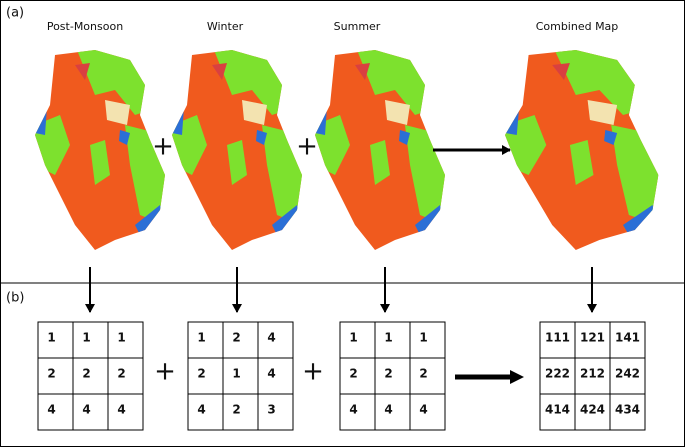 This screenshot has height=447, width=685. I want to click on map-title: Post-Monsoon, so click(85, 26).